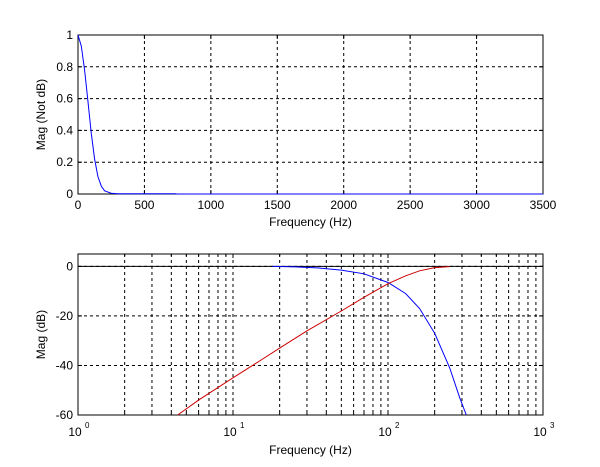  I want to click on tick-label-x: 2500, so click(410, 205).